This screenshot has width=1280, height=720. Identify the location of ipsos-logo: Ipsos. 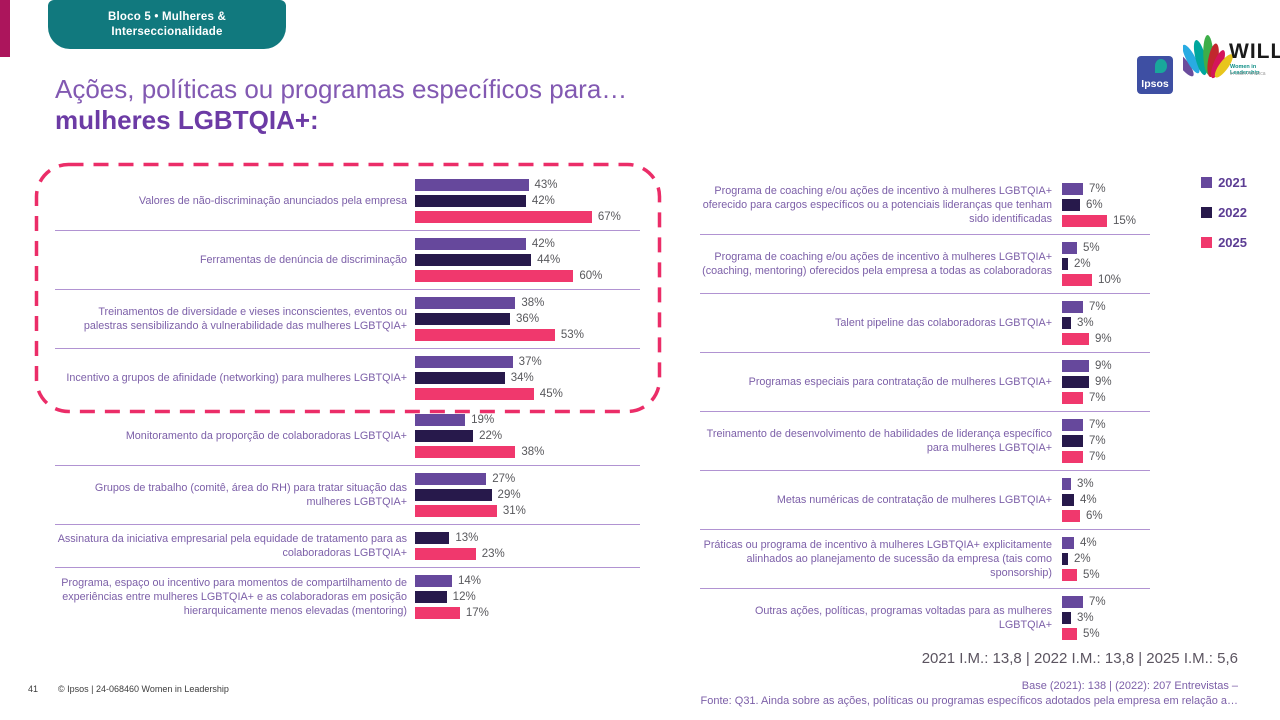
(1155, 75).